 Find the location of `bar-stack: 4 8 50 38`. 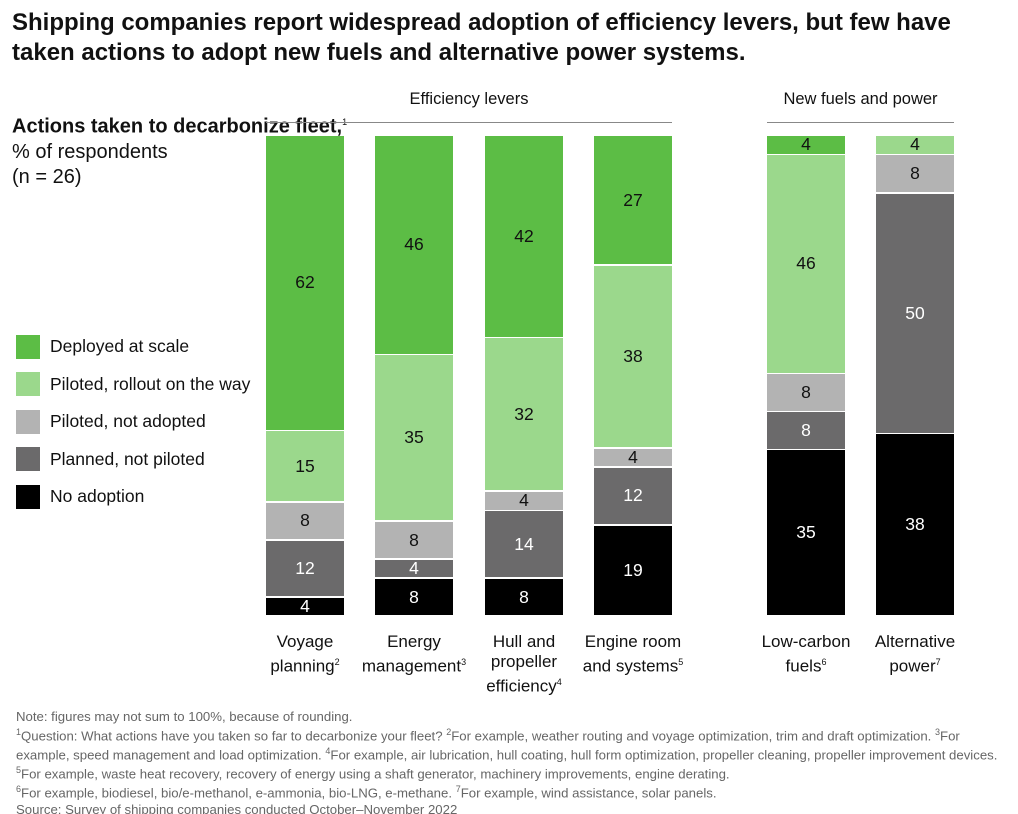

bar-stack: 4 8 50 38 is located at coordinates (915, 375).